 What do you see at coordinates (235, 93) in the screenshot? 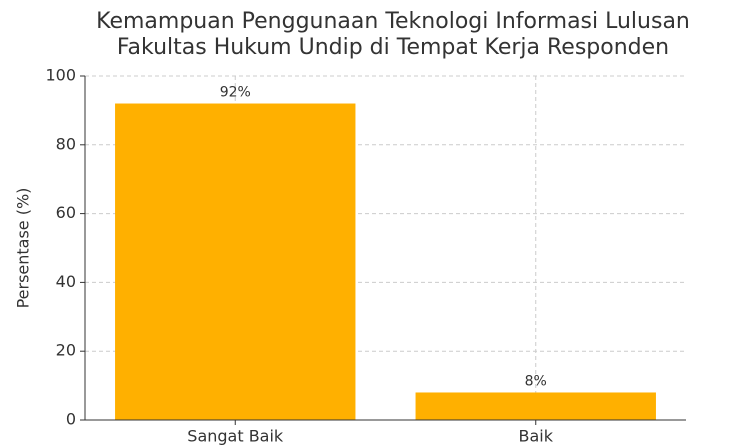
I see `value-label: 92%` at bounding box center [235, 93].